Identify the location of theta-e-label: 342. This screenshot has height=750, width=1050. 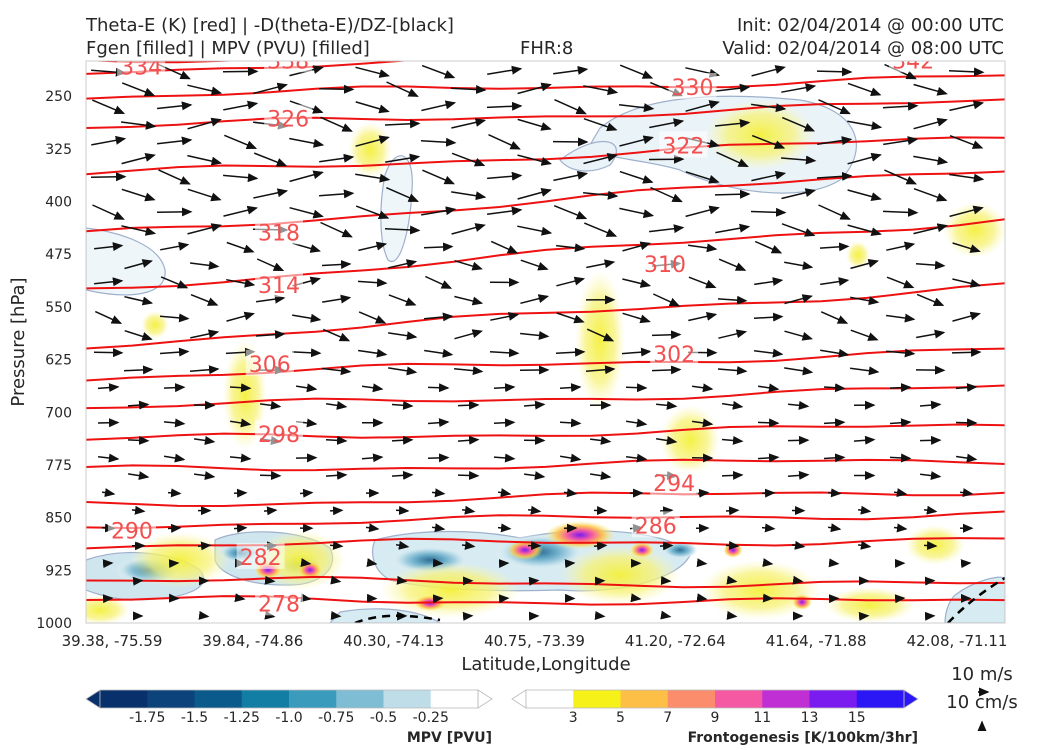
(913, 61).